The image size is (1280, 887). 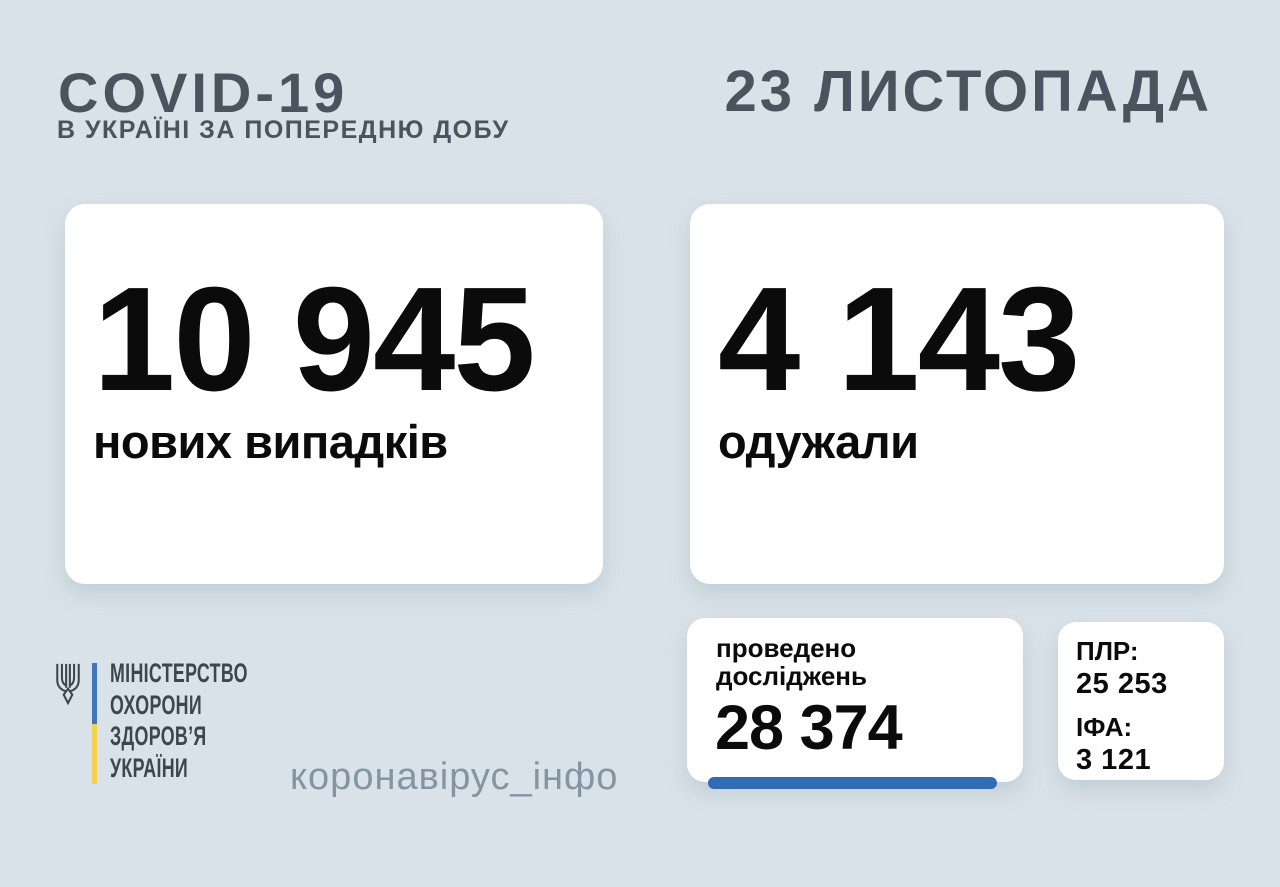 I want to click on ministry-line: ЗДОРОВ’Я, so click(x=158, y=736).